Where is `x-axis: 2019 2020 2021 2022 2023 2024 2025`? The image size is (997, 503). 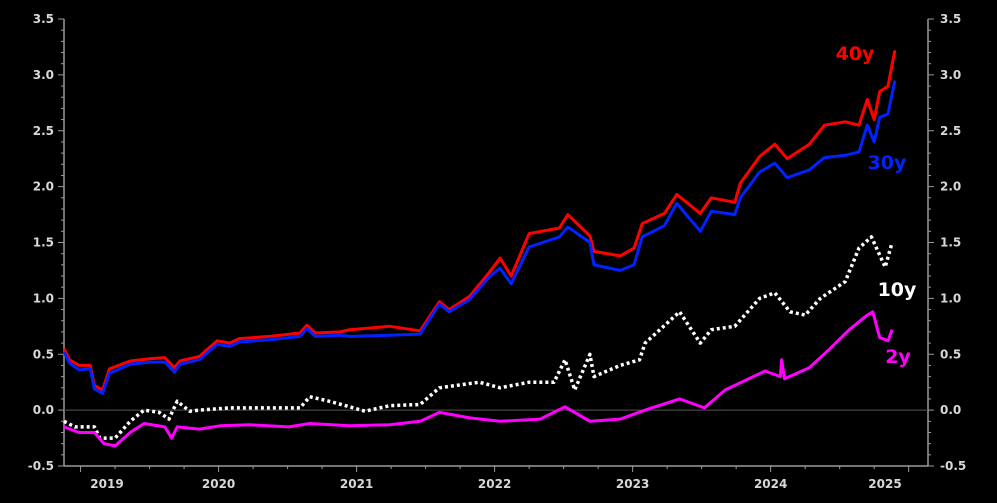 x-axis: 2019 2020 2021 2022 2023 2024 2025 is located at coordinates (496, 478).